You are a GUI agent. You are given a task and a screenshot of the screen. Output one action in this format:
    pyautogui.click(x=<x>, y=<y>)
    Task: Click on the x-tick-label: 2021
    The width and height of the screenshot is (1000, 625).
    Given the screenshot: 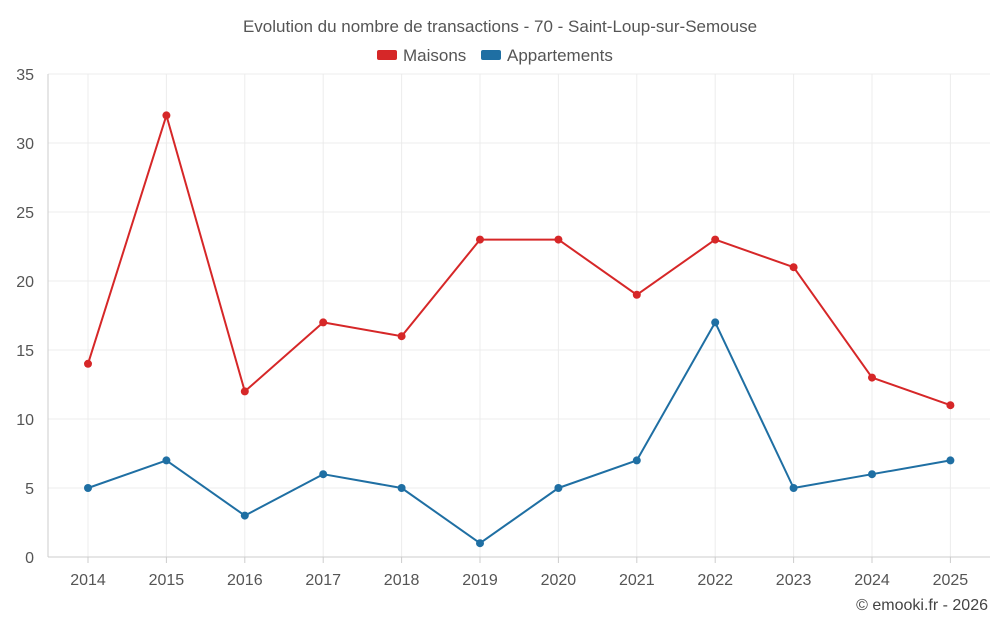 What is the action you would take?
    pyautogui.click(x=637, y=580)
    